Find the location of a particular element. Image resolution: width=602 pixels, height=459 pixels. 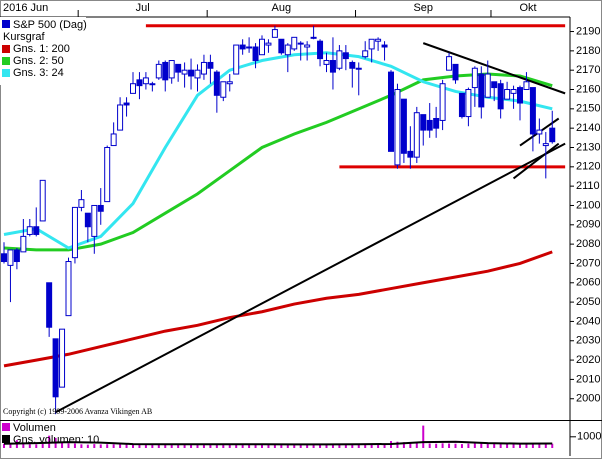

volume-average is located at coordinates (278, 443).